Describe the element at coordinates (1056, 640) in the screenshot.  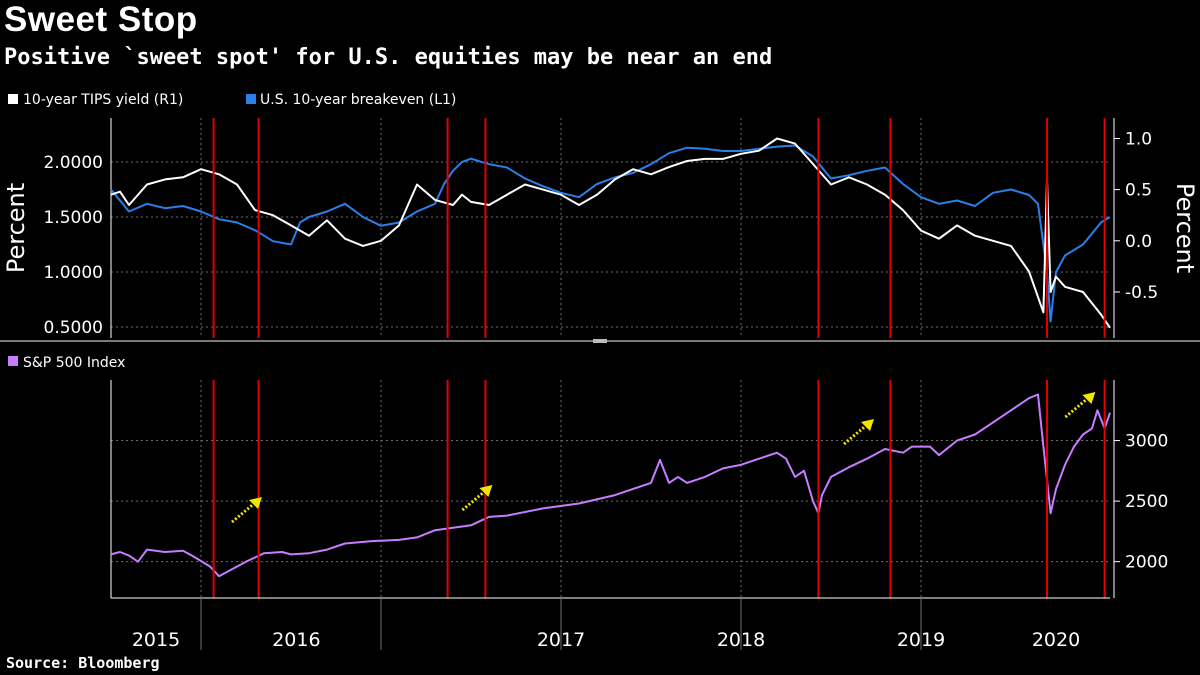
I see `x-tick-label: 2020` at that location.